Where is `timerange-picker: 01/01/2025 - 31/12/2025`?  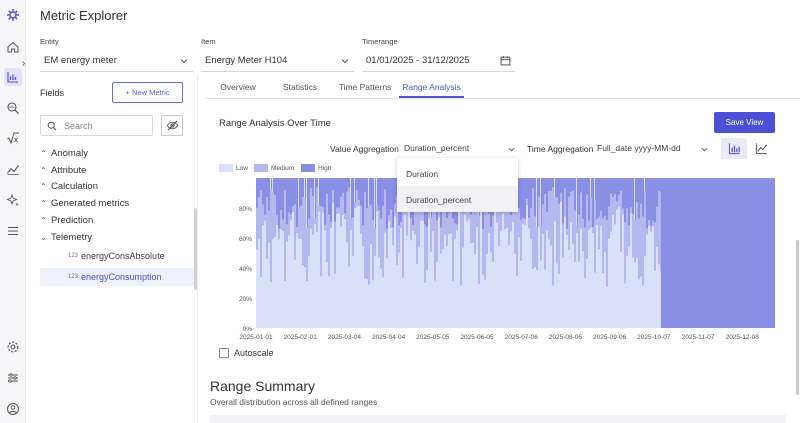
timerange-picker: 01/01/2025 - 31/12/2025 is located at coordinates (438, 61).